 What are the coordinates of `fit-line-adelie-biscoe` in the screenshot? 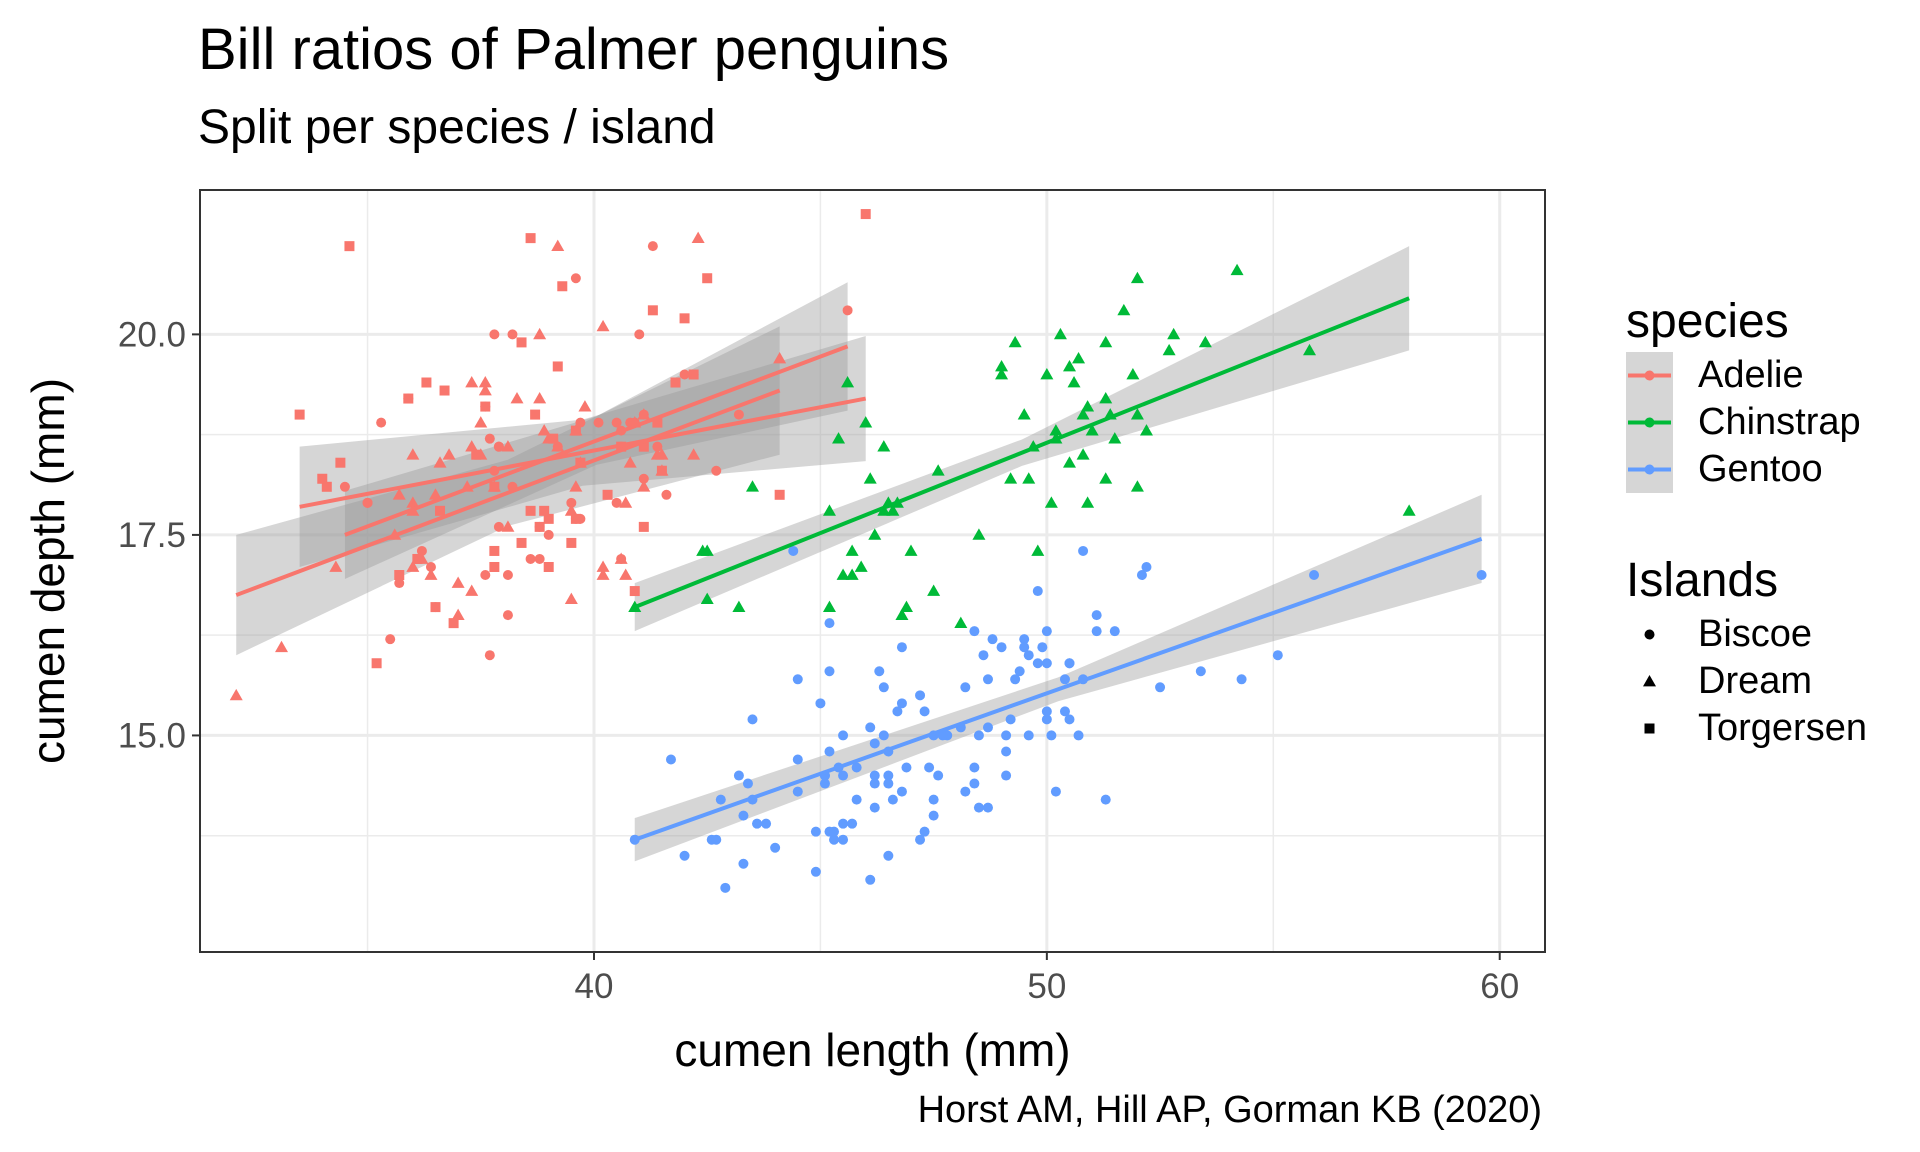 It's located at (596, 440).